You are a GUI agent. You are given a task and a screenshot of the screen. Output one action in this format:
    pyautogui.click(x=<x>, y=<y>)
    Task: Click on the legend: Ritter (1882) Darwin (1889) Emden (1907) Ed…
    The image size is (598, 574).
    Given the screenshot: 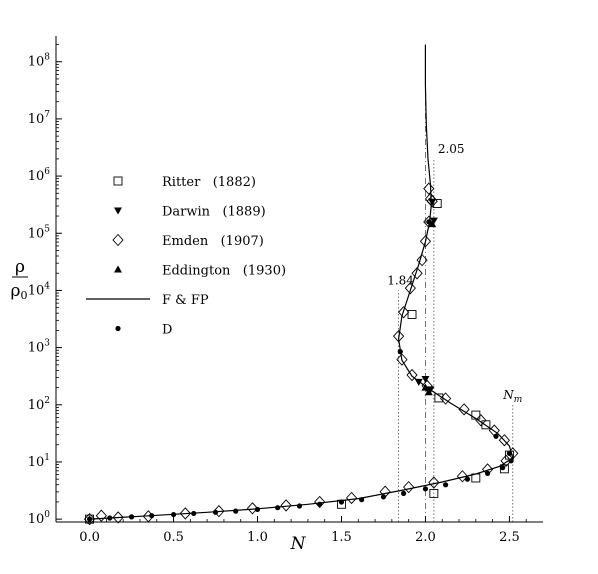 What is the action you would take?
    pyautogui.click(x=186, y=256)
    